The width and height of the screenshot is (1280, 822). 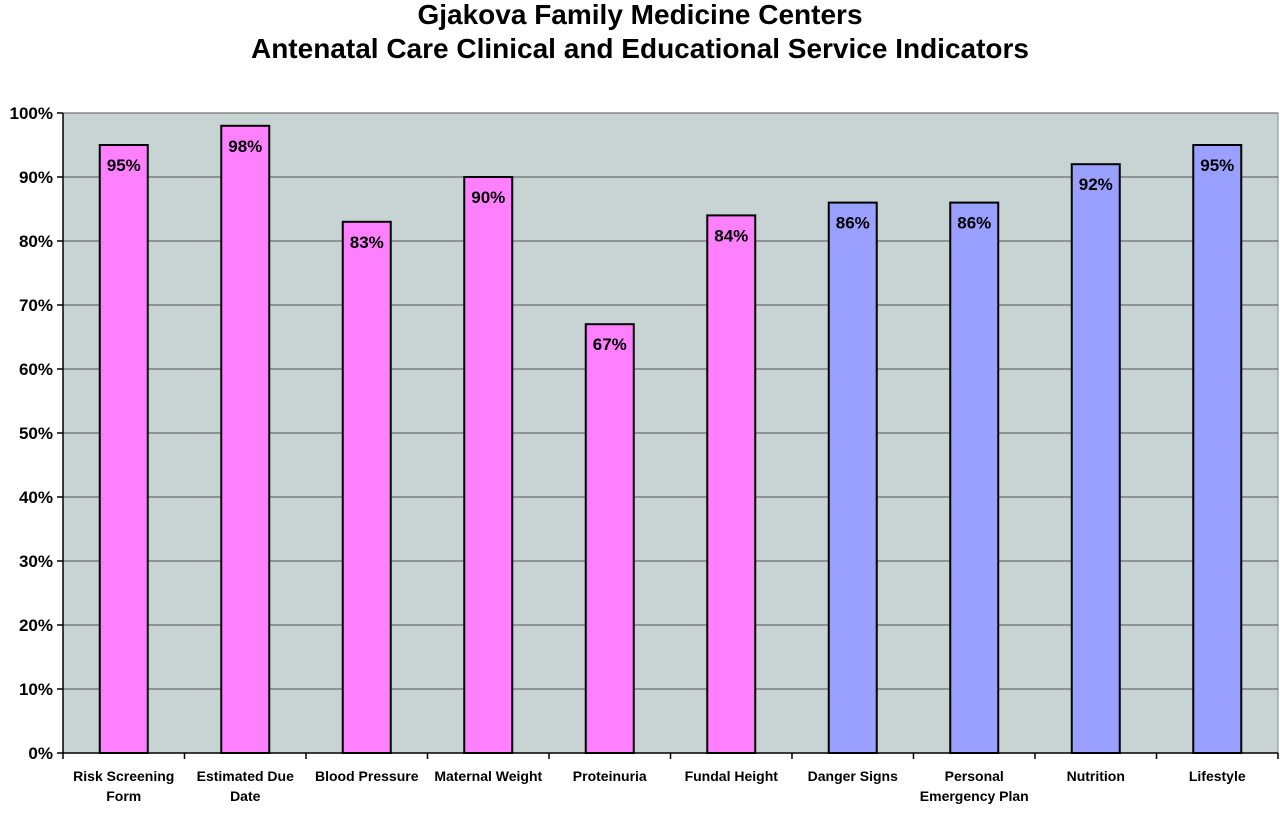 I want to click on x-category-label: Estimated Due Date, so click(x=245, y=786).